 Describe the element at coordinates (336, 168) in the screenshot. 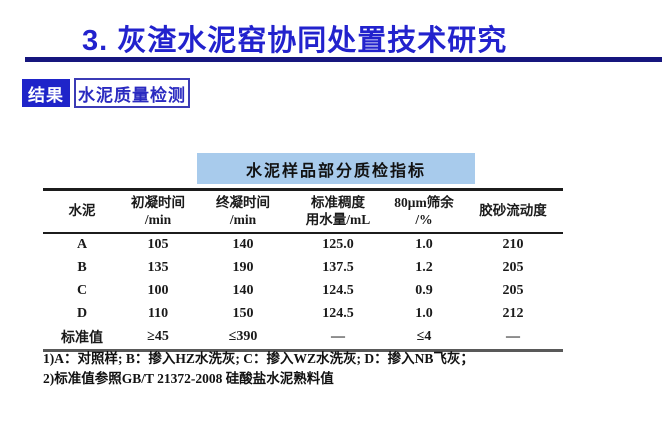

I see `table-title: 水泥样品部分质检指标` at that location.